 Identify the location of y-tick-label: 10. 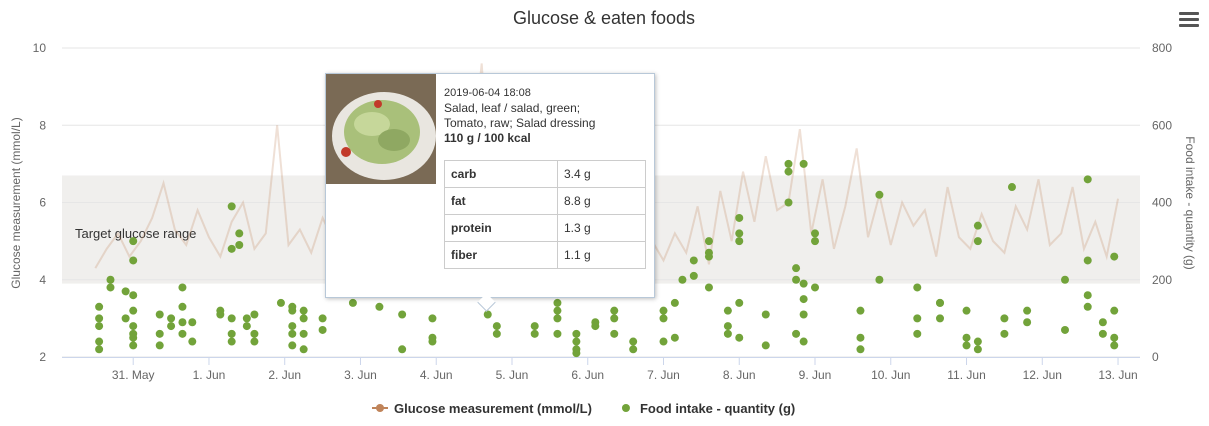
(40, 48).